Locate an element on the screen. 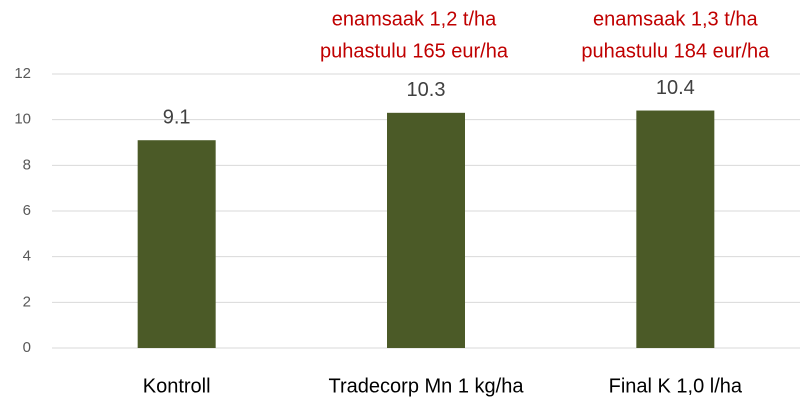  y-tick-label: 0 is located at coordinates (27, 347).